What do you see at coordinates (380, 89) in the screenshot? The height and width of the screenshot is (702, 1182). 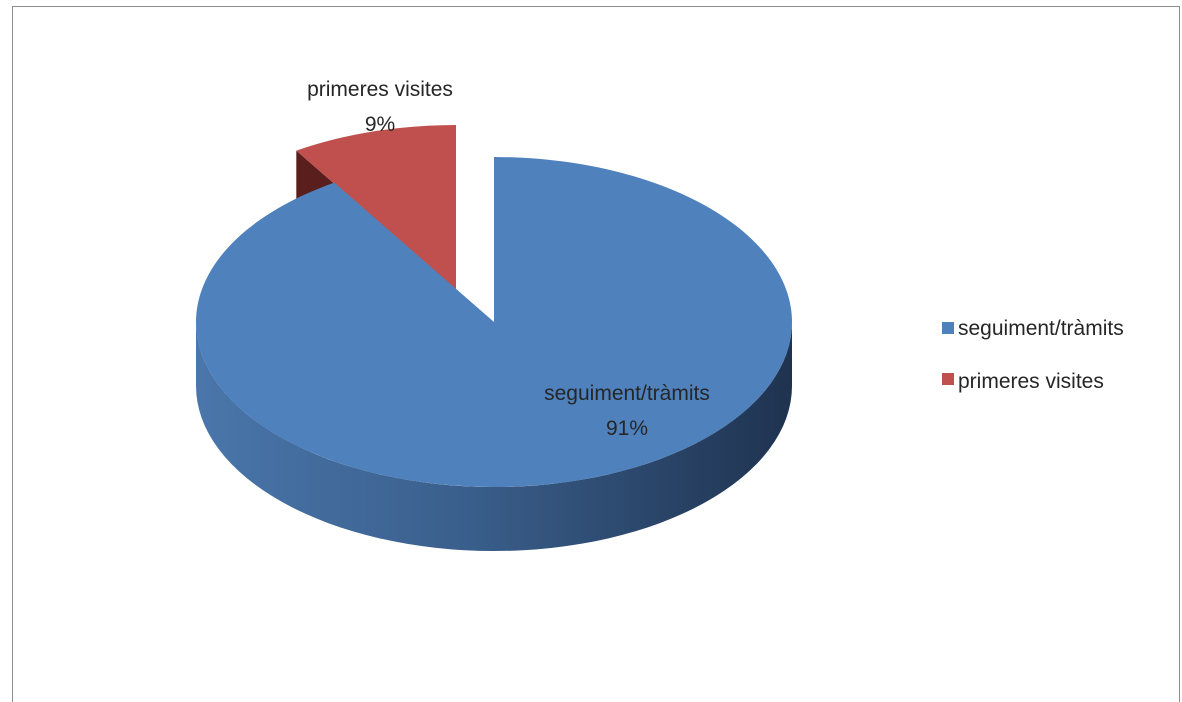 I see `slice-label-primeres: primeres visites` at bounding box center [380, 89].